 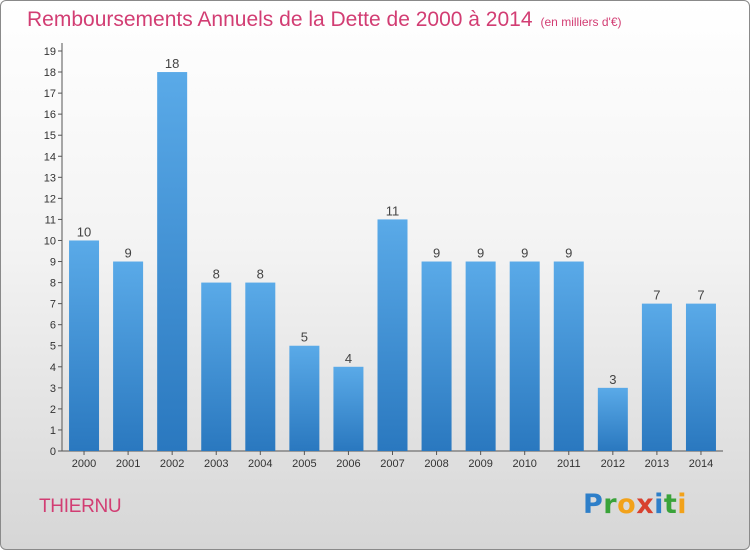 I want to click on y-tick-label: 11, so click(x=50, y=220).